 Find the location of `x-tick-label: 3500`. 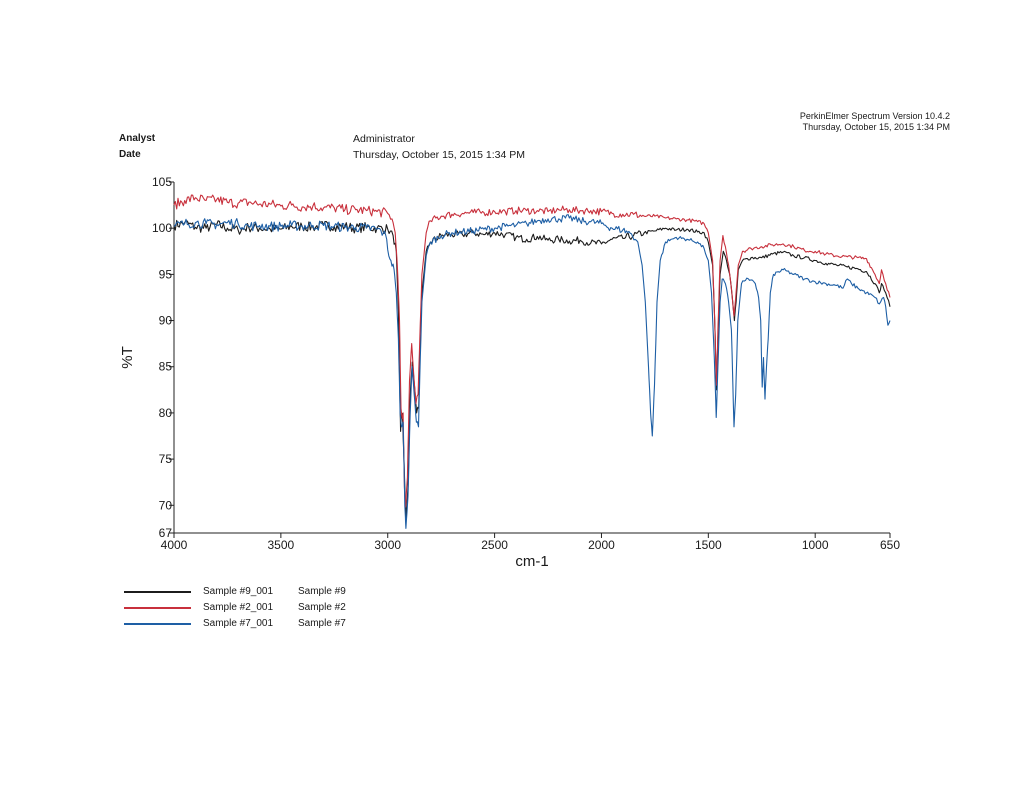

x-tick-label: 3500 is located at coordinates (281, 545).